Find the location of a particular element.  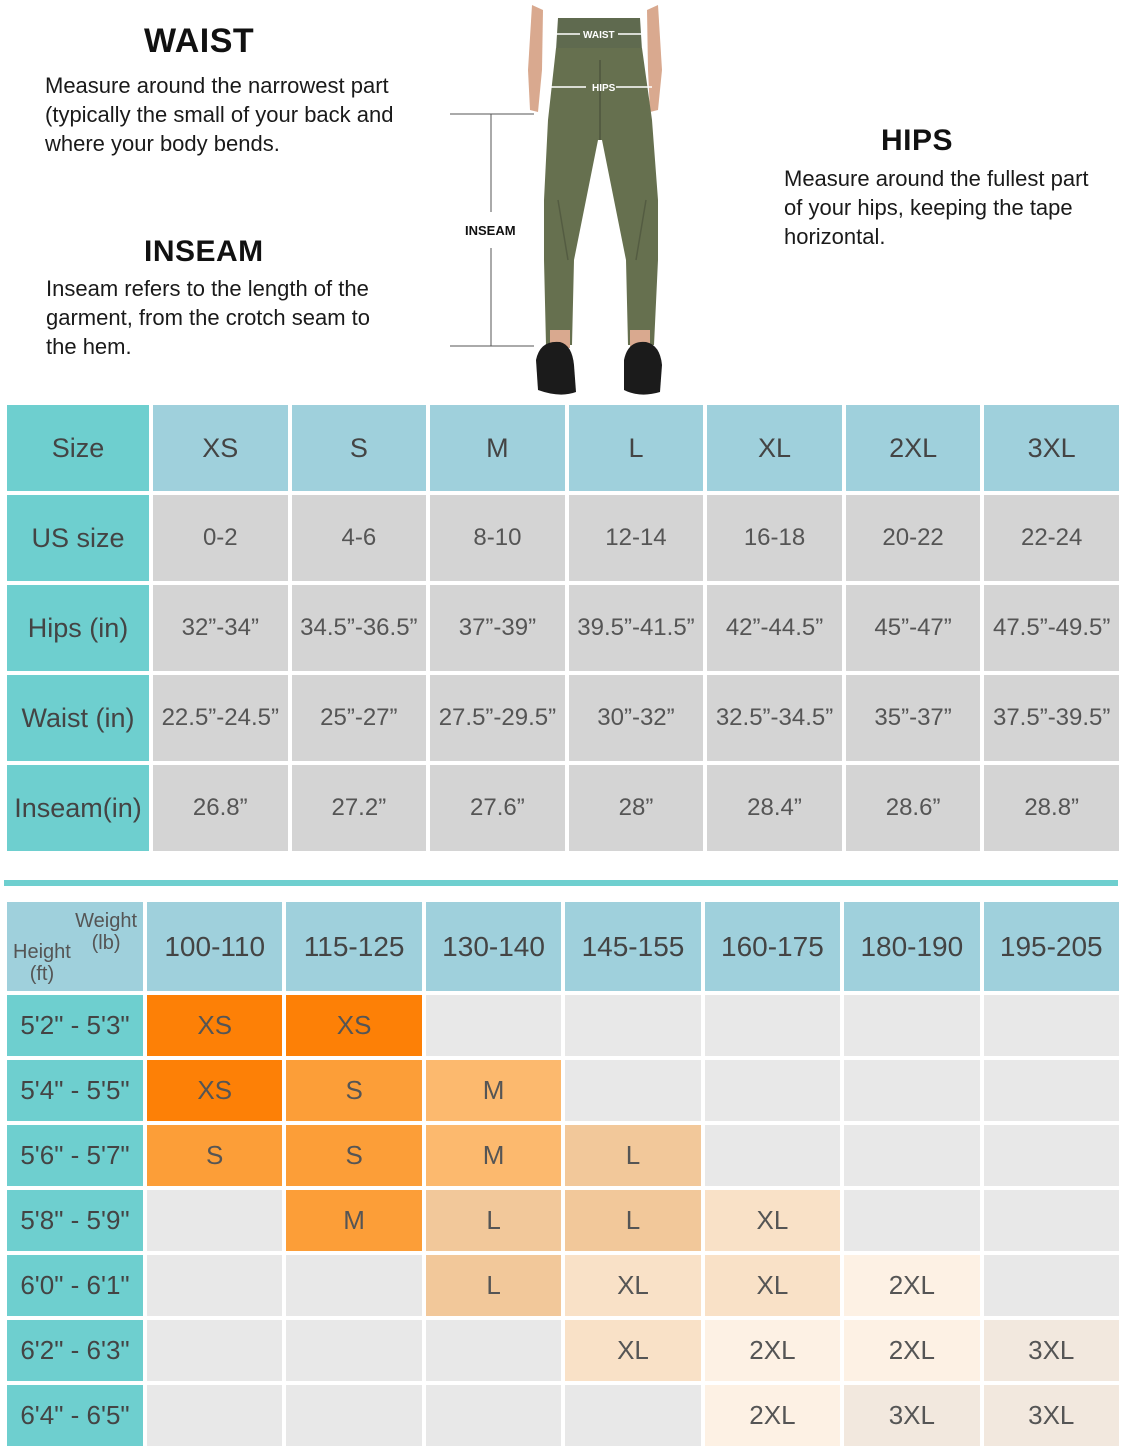

size-cell: 3XL is located at coordinates (1051, 448).